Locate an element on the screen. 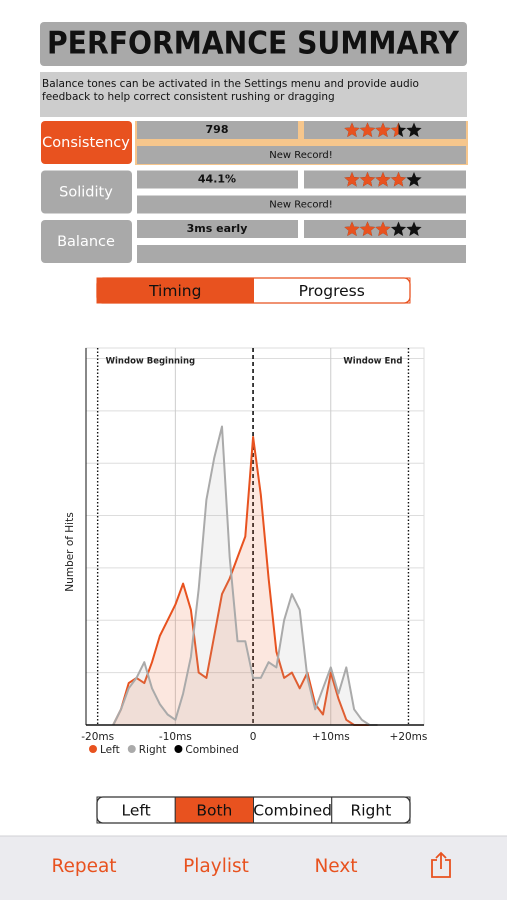  segment-label: Left is located at coordinates (136, 811).